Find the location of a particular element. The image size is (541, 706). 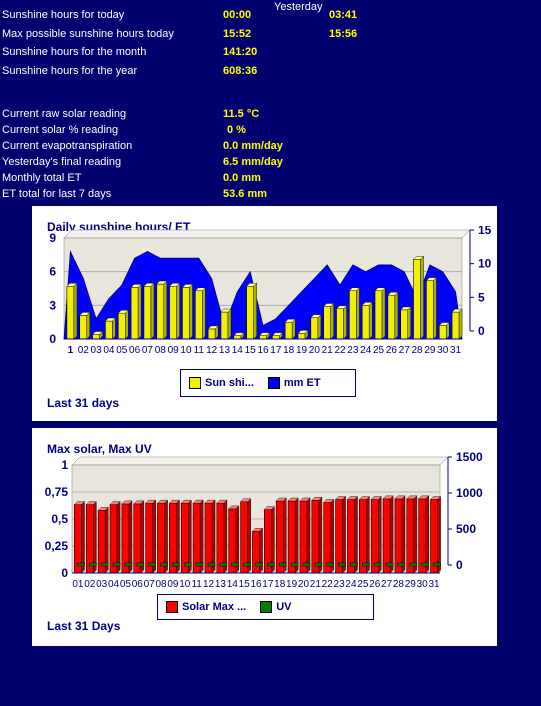

stat-value-sun-year: 608:36 is located at coordinates (240, 71).